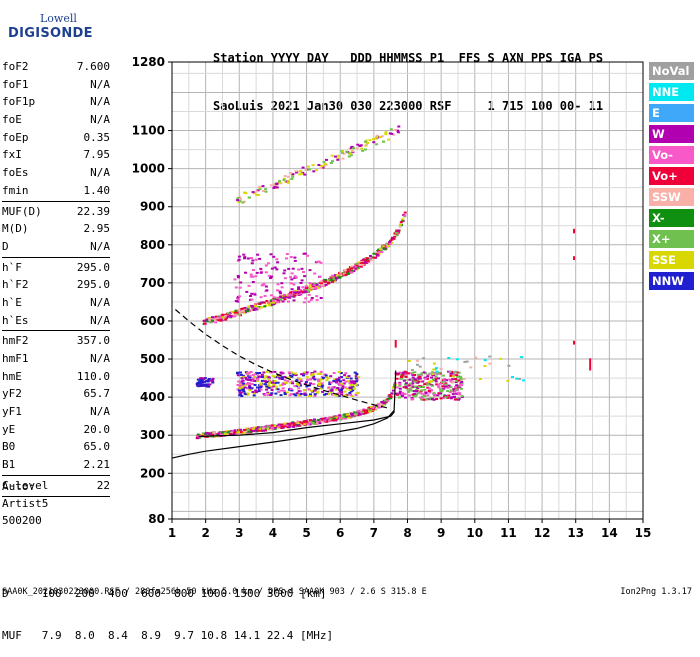 The image size is (700, 657). What do you see at coordinates (100, 84) in the screenshot?
I see `param-value: N/A` at bounding box center [100, 84].